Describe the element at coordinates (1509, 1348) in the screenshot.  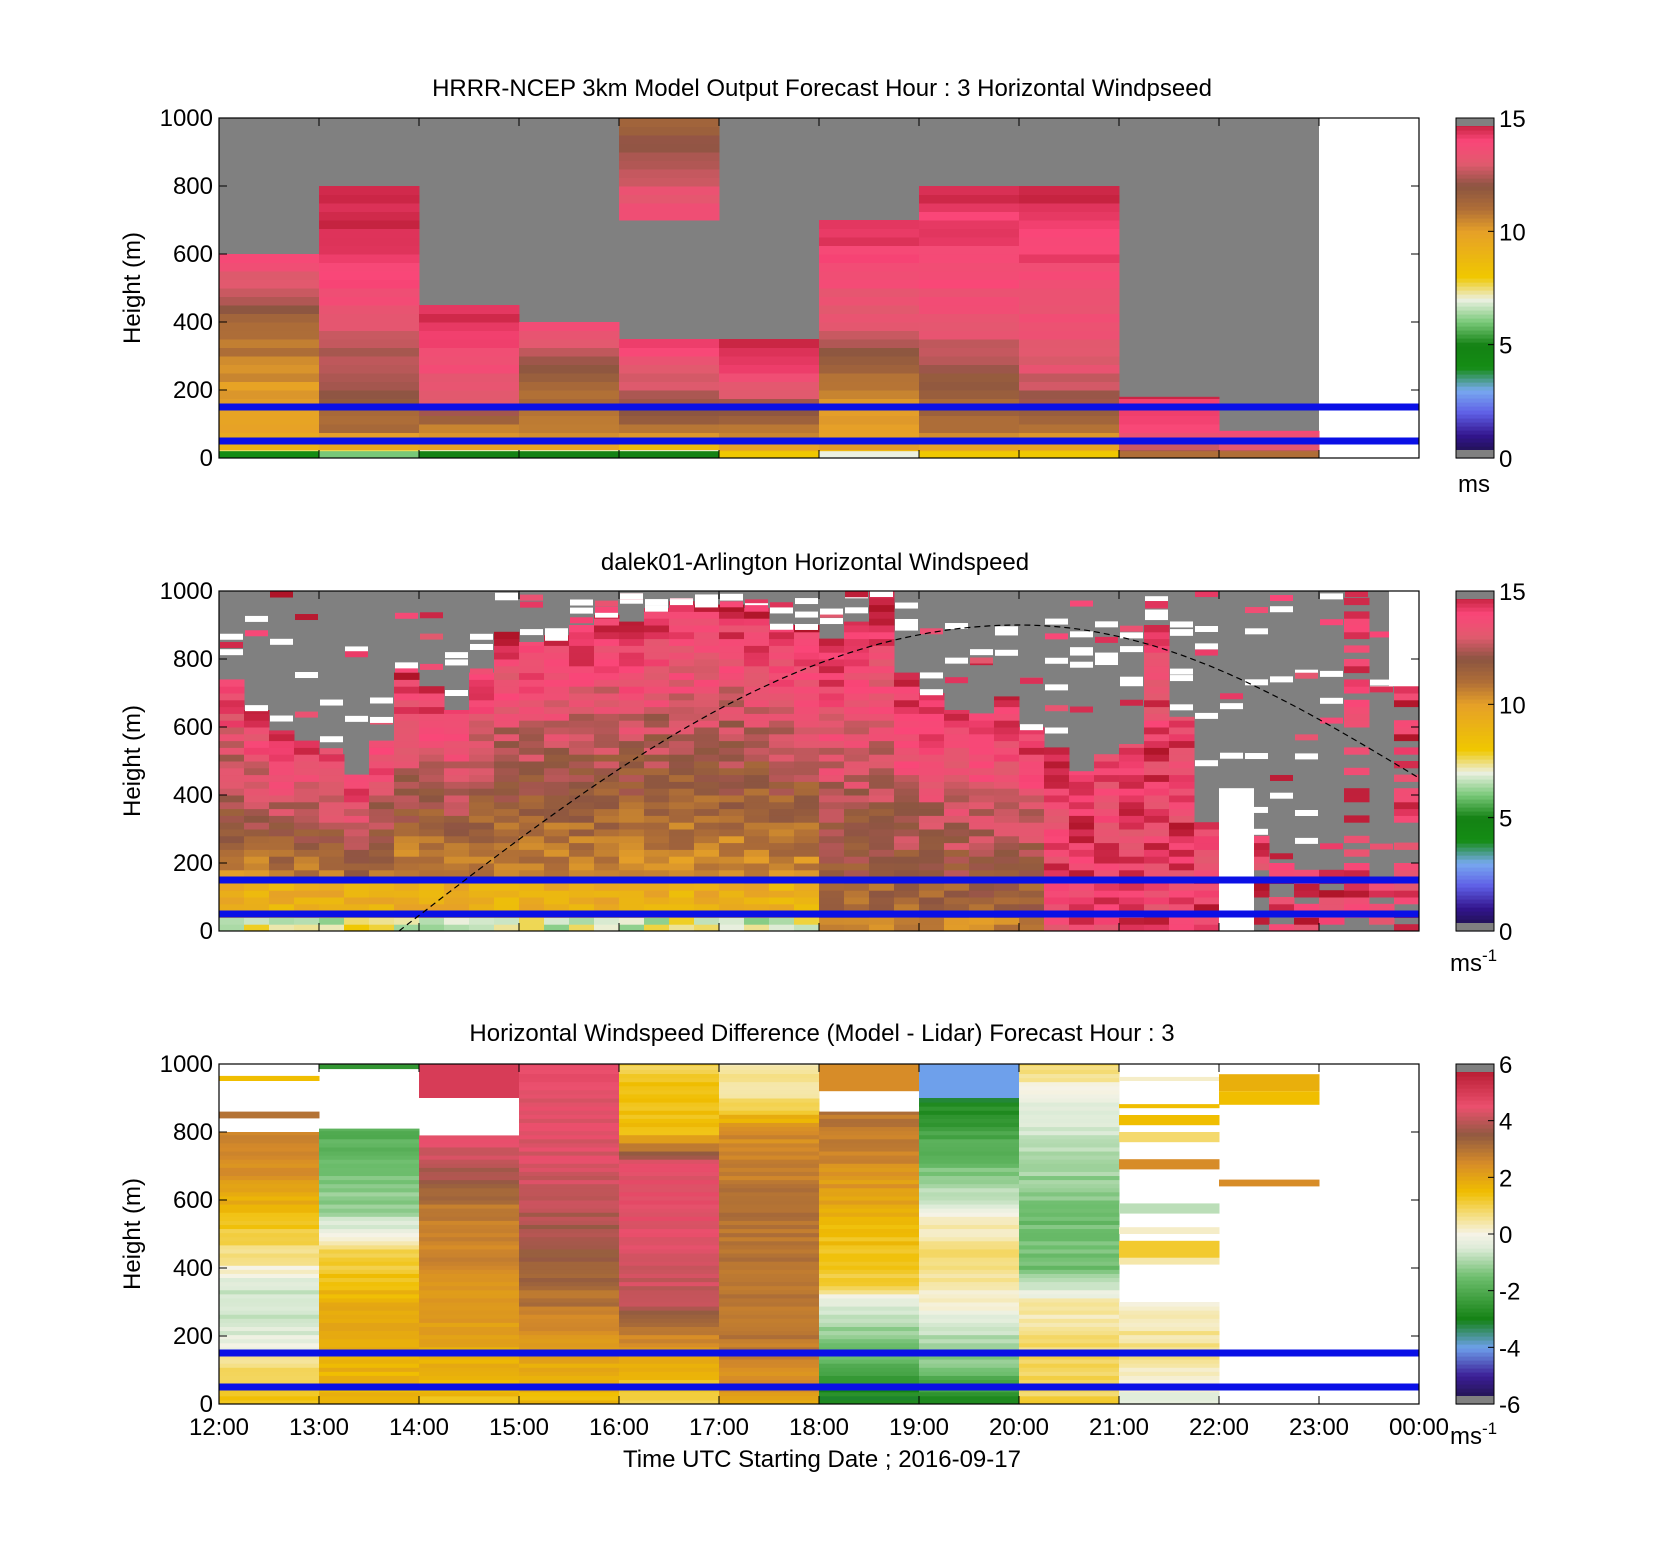
I see `colorbar-tick-label: -4` at that location.